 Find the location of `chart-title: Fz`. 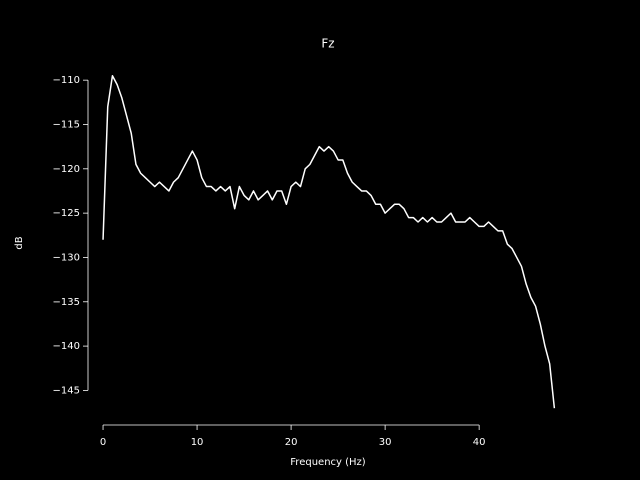

chart-title: Fz is located at coordinates (327, 44).